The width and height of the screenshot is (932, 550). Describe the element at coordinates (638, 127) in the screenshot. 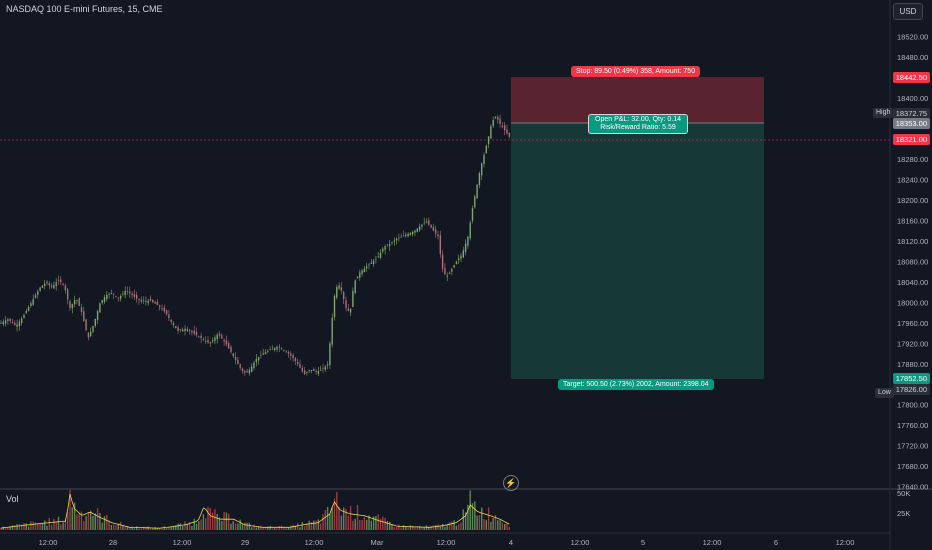

I see `risk-reward-text: Risk/Reward Ratio: 5.59` at that location.